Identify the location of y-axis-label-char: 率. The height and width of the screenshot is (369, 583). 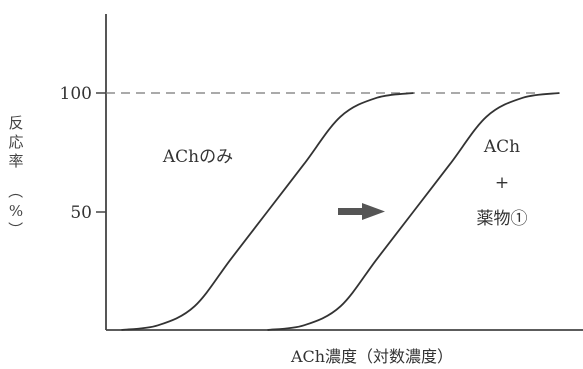
(15, 161).